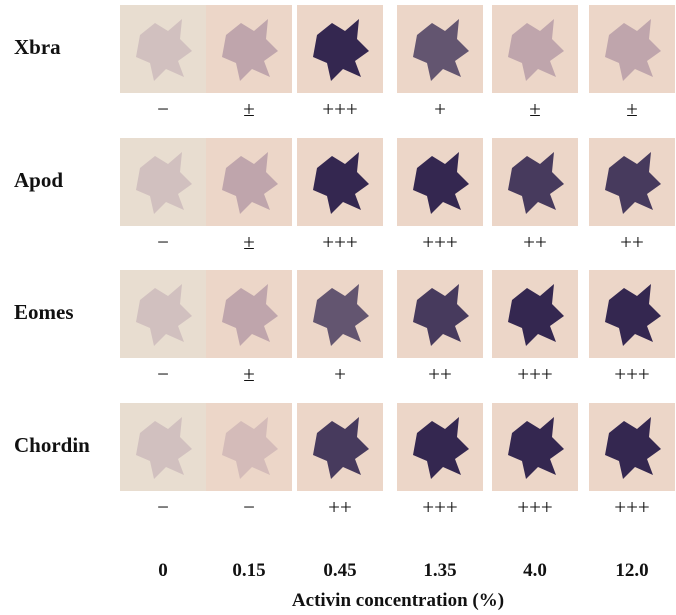 This screenshot has height=615, width=676. What do you see at coordinates (340, 570) in the screenshot?
I see `concentration-label: 0.45` at bounding box center [340, 570].